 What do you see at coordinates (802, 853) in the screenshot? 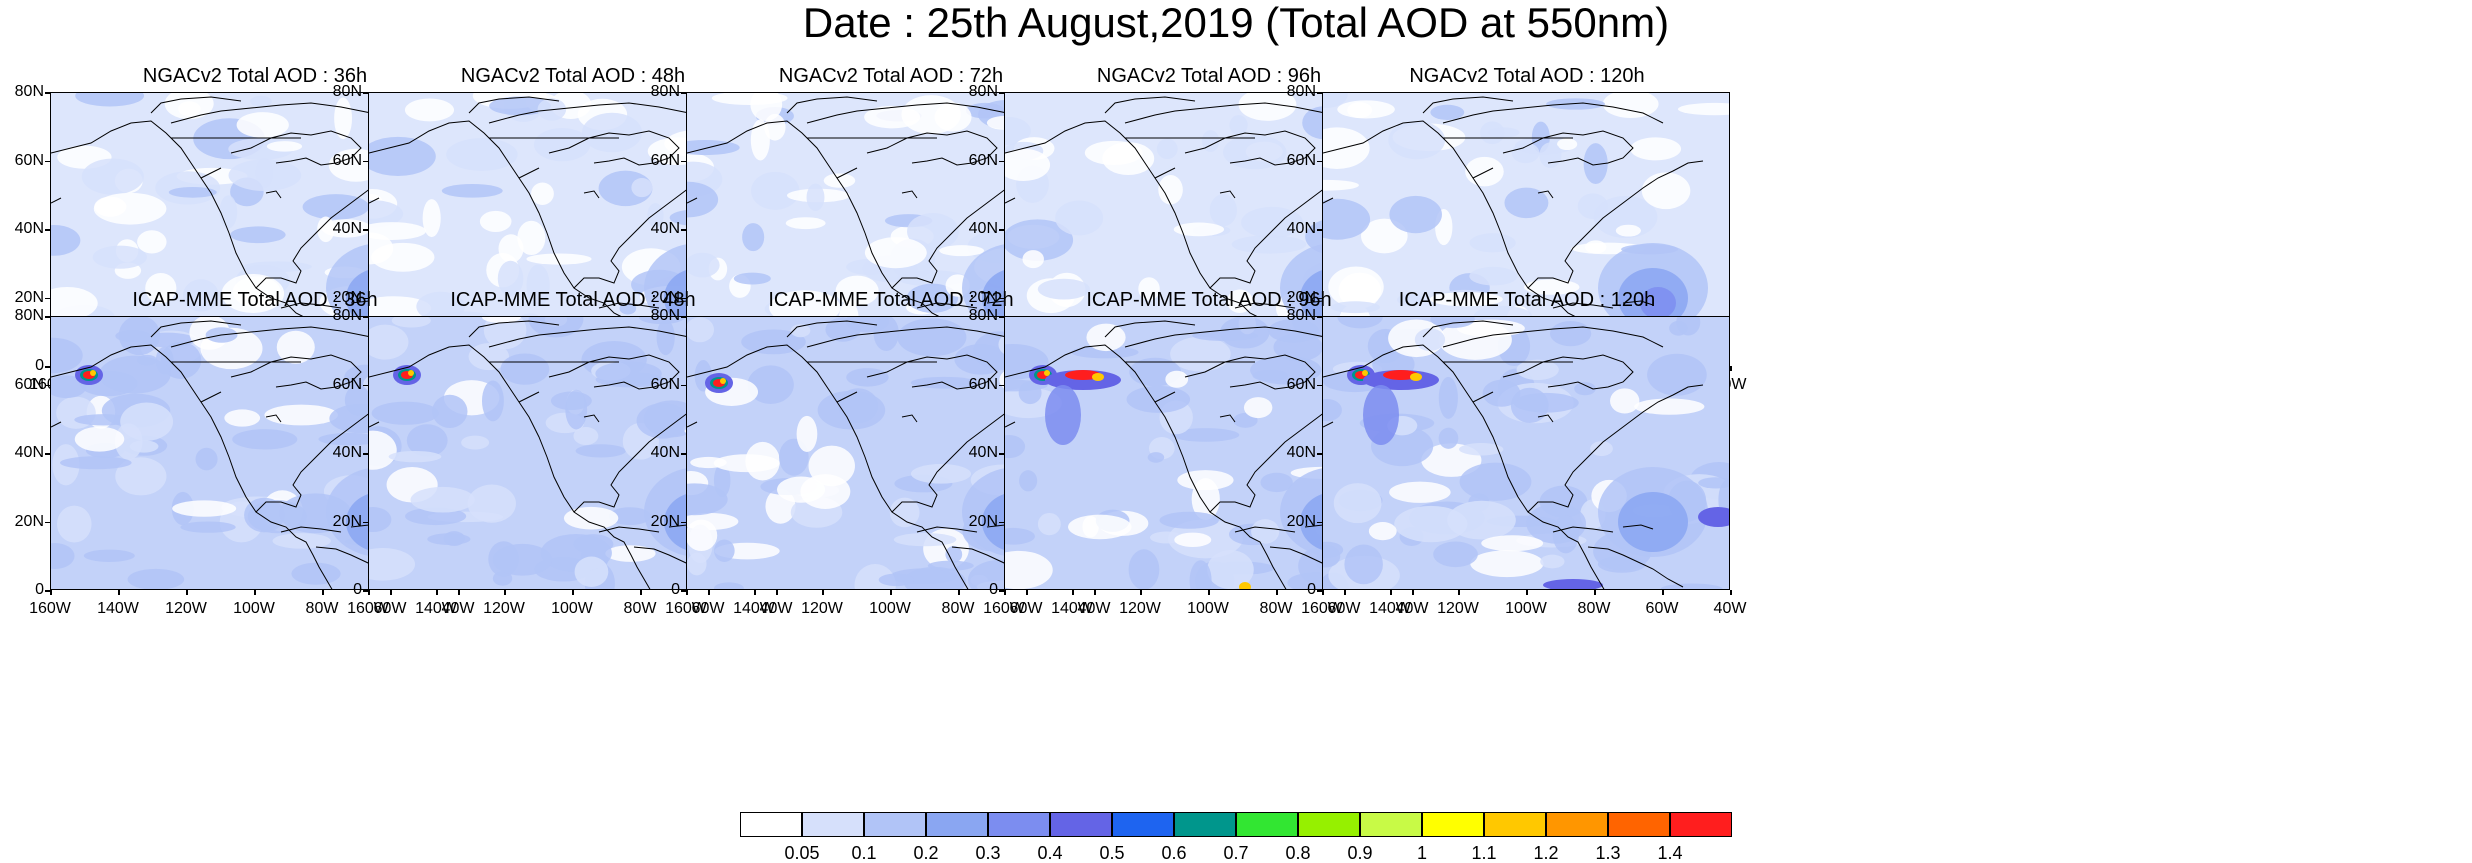
I see `colorbar-label: 0.05` at bounding box center [802, 853].